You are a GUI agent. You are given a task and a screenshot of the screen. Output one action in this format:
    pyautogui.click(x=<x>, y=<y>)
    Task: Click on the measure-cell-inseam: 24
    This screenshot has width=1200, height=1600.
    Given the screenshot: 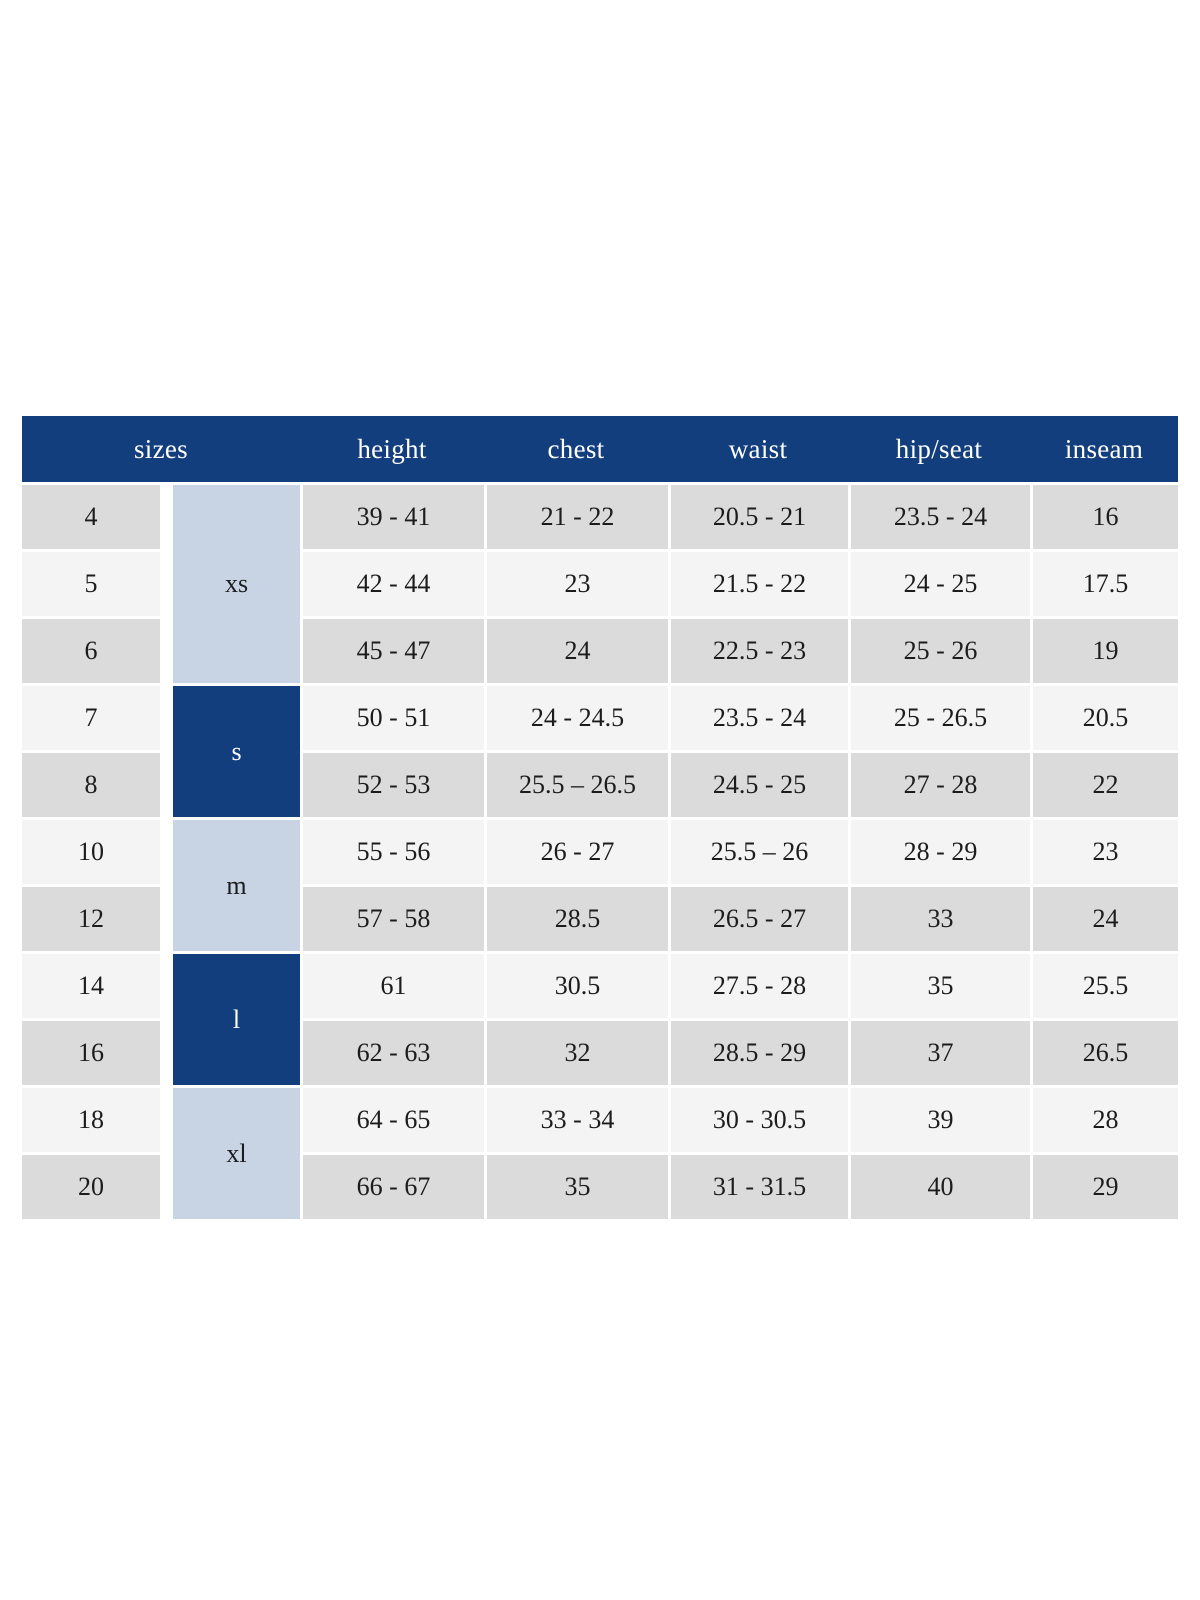 What is the action you would take?
    pyautogui.click(x=1105, y=919)
    